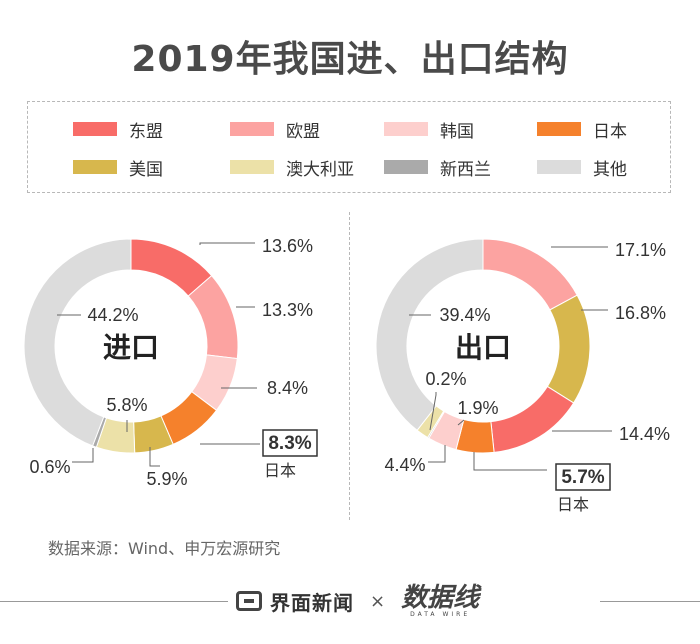 The image size is (700, 644). Describe the element at coordinates (112, 315) in the screenshot. I see `data-label: 44.2%` at that location.